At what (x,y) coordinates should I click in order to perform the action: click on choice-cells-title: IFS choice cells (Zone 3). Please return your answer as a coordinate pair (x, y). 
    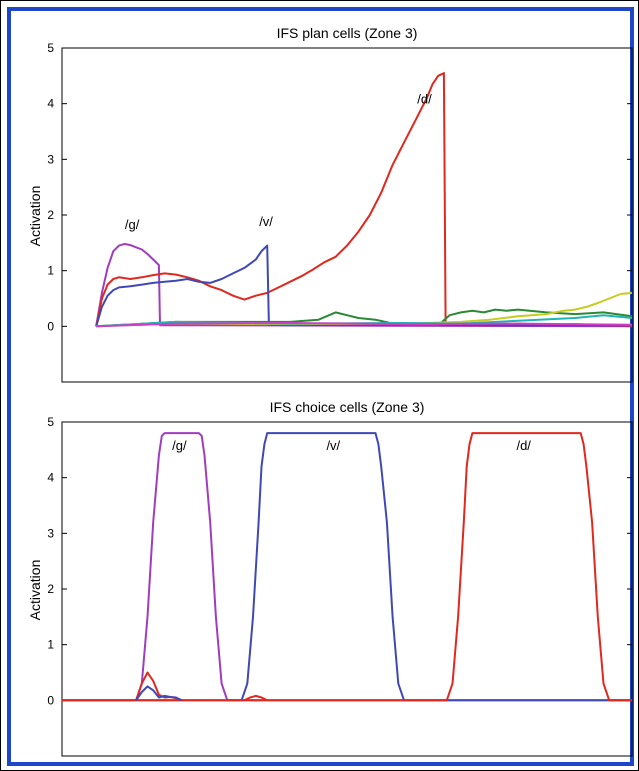
    Looking at the image, I should click on (347, 407).